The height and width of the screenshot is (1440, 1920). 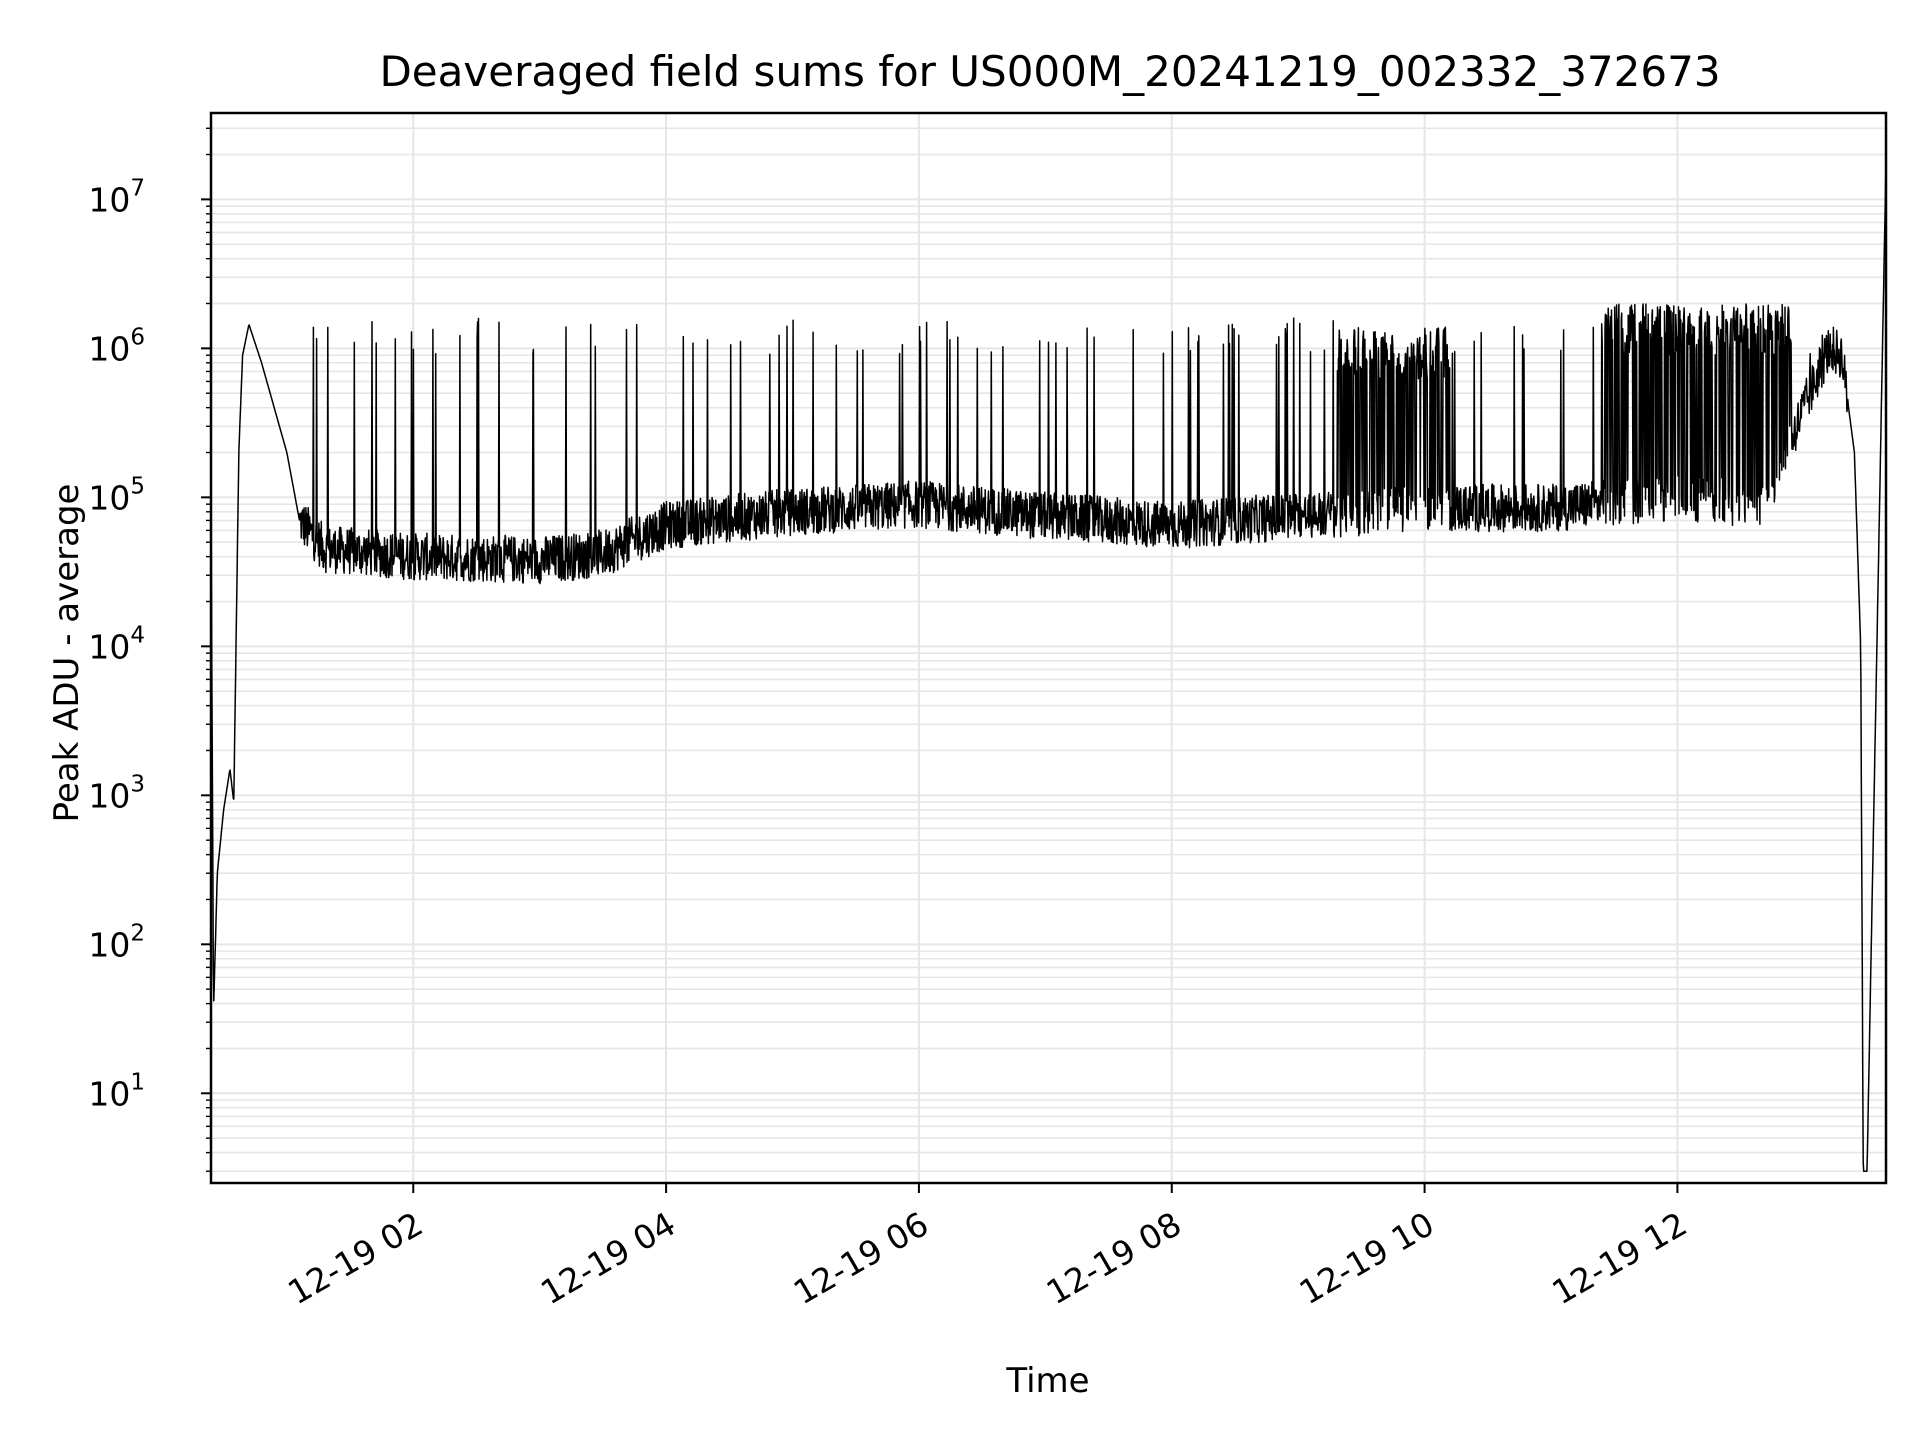 I want to click on y-axis-title: Peak ADU - average, so click(x=67, y=653).